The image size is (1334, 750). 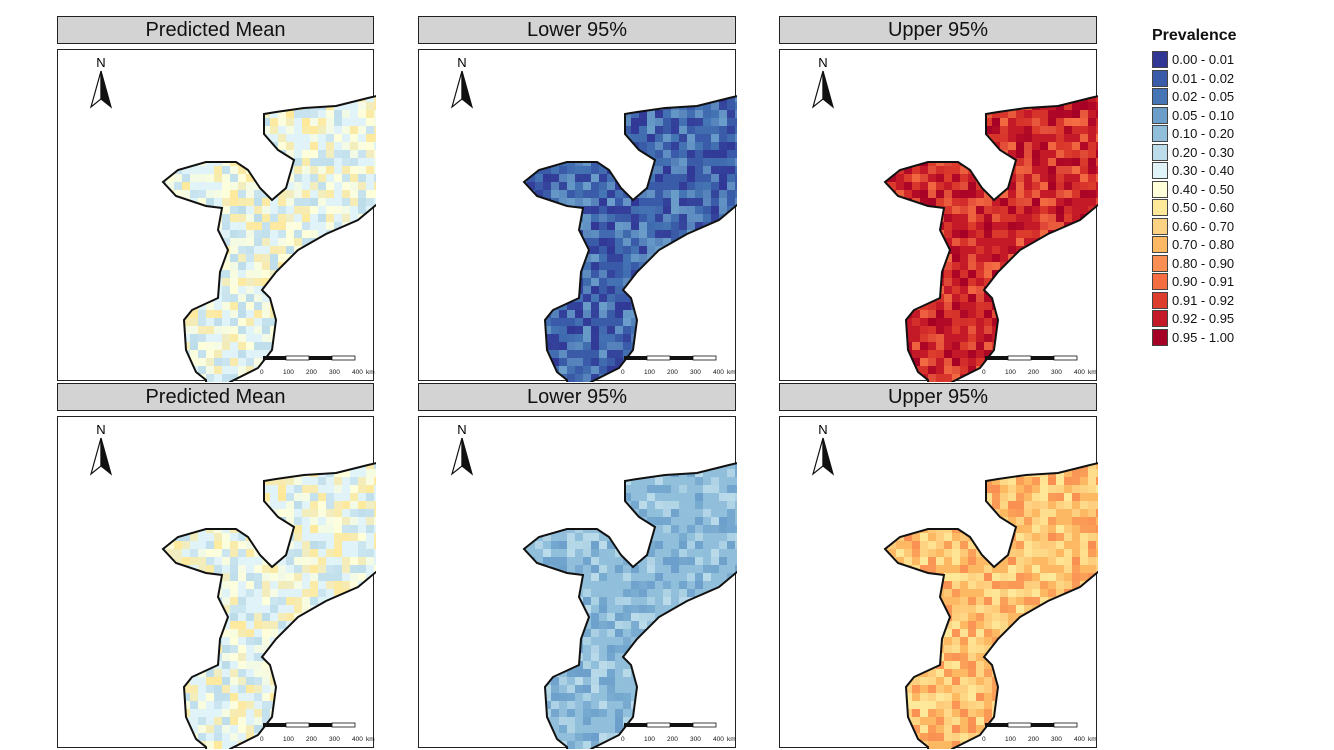 What do you see at coordinates (1203, 318) in the screenshot?
I see `legend-label: 0.92 - 0.95` at bounding box center [1203, 318].